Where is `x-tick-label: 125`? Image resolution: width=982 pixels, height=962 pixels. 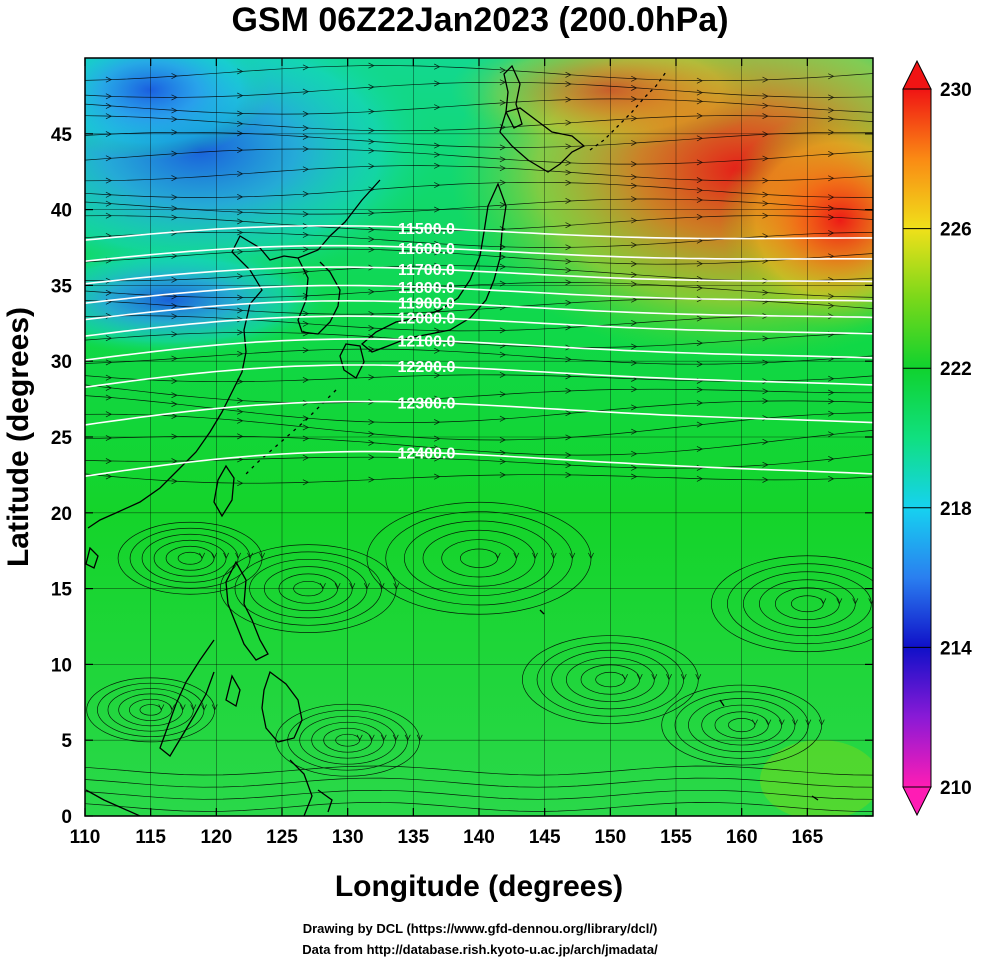 x-tick-label: 125 is located at coordinates (282, 837).